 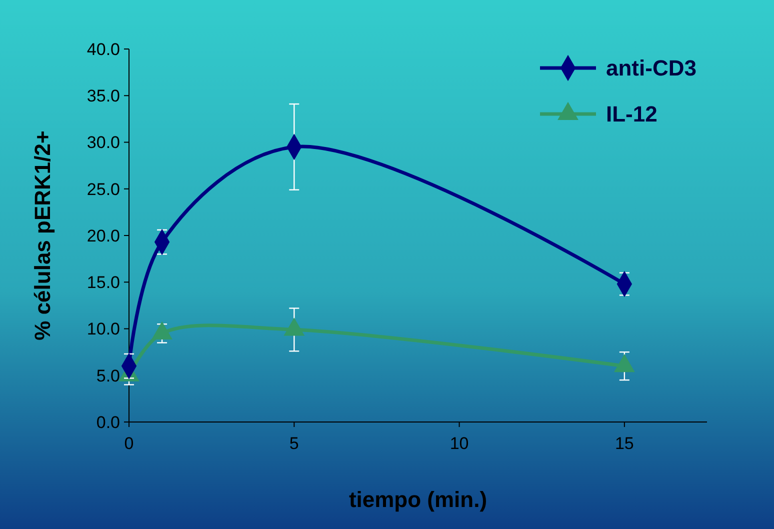 I want to click on y-tick-label: 15.0, so click(x=103, y=282).